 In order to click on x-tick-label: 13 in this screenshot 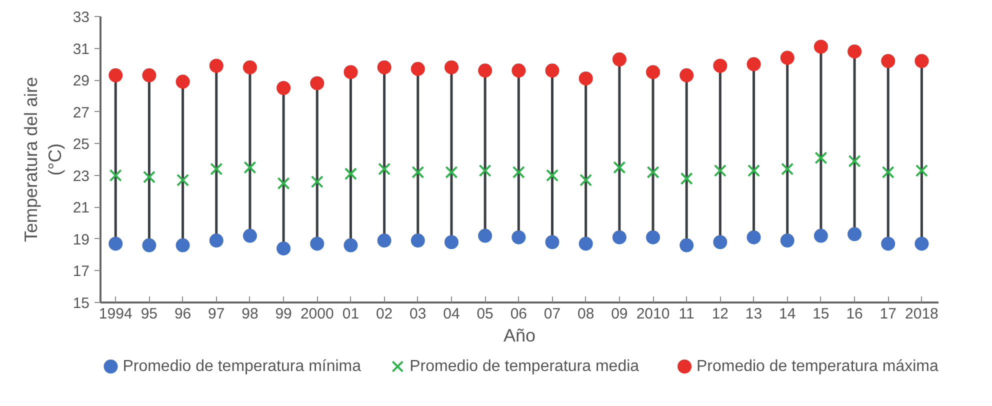, I will do `click(753, 314)`.